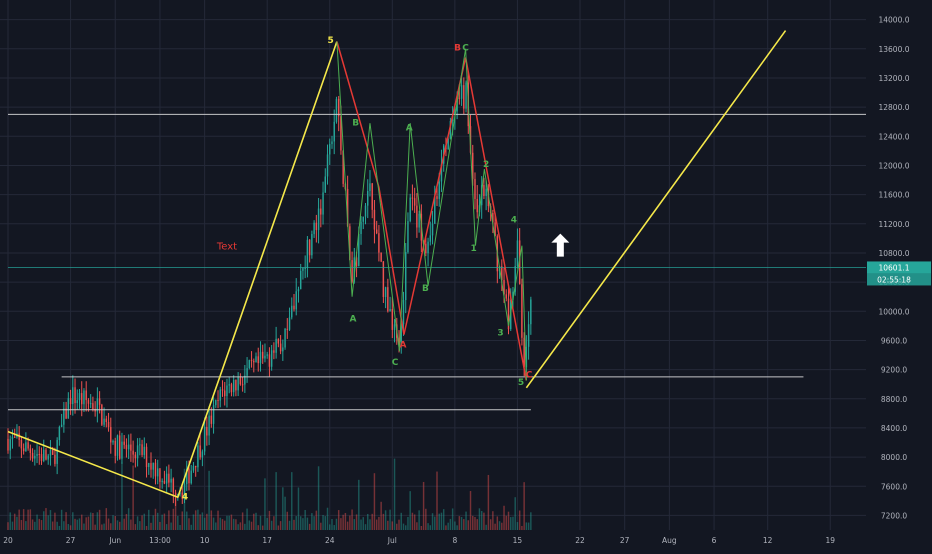 This screenshot has height=554, width=932. I want to click on current-price-badge, so click(899, 267).